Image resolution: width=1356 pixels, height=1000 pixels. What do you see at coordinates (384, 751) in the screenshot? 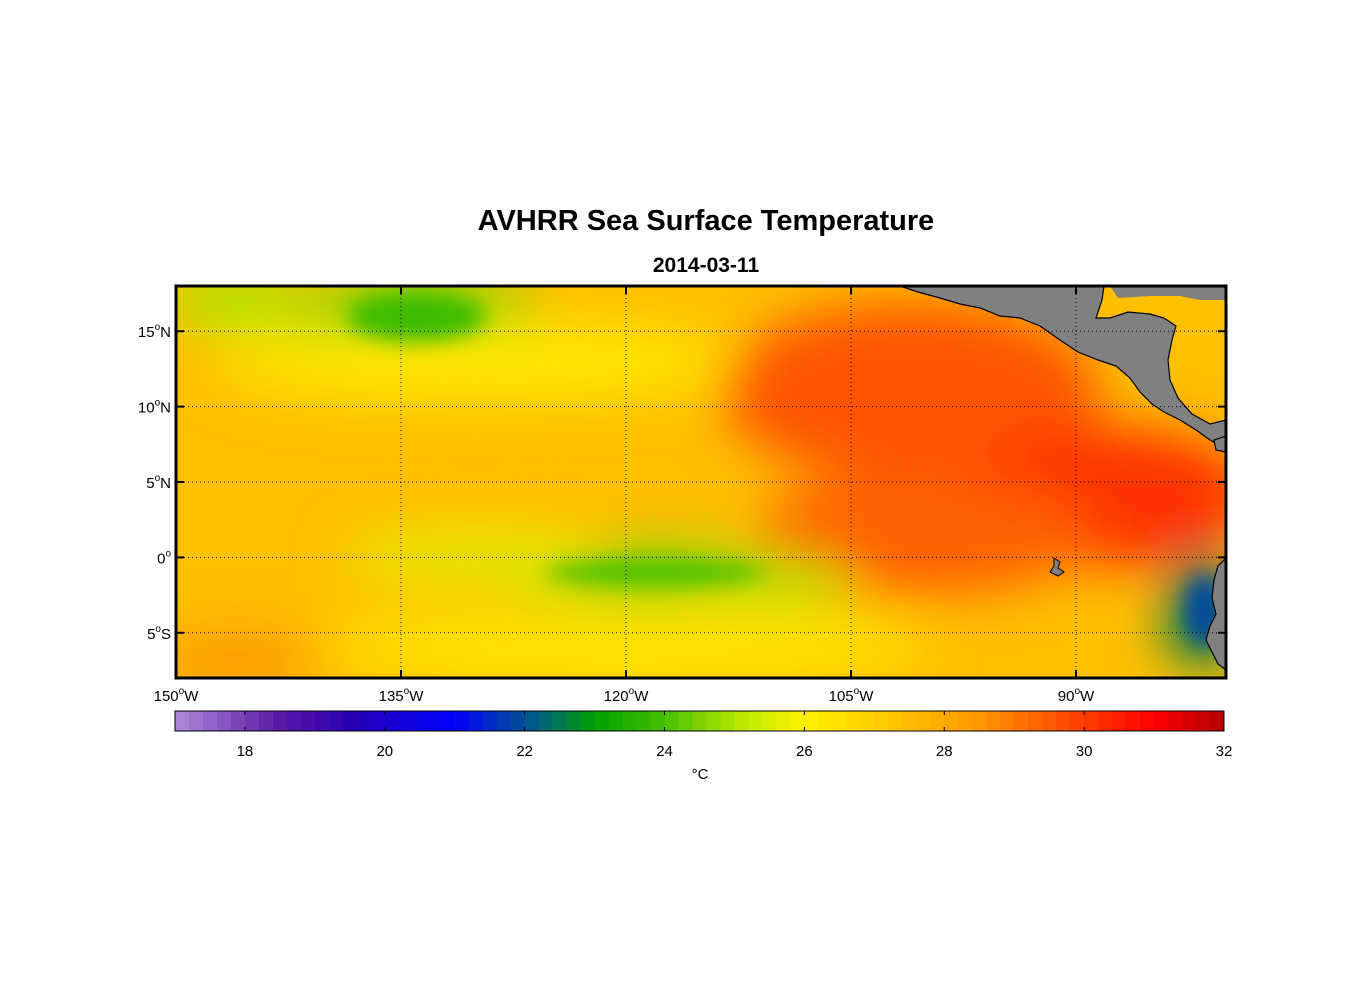
I see `colorbar-tick-label: 20` at bounding box center [384, 751].